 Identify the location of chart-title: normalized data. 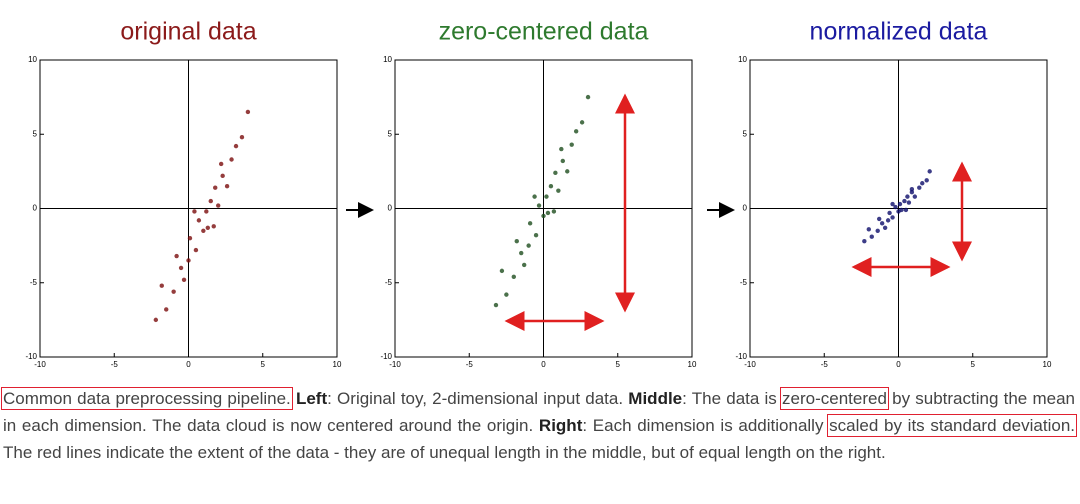
(899, 32).